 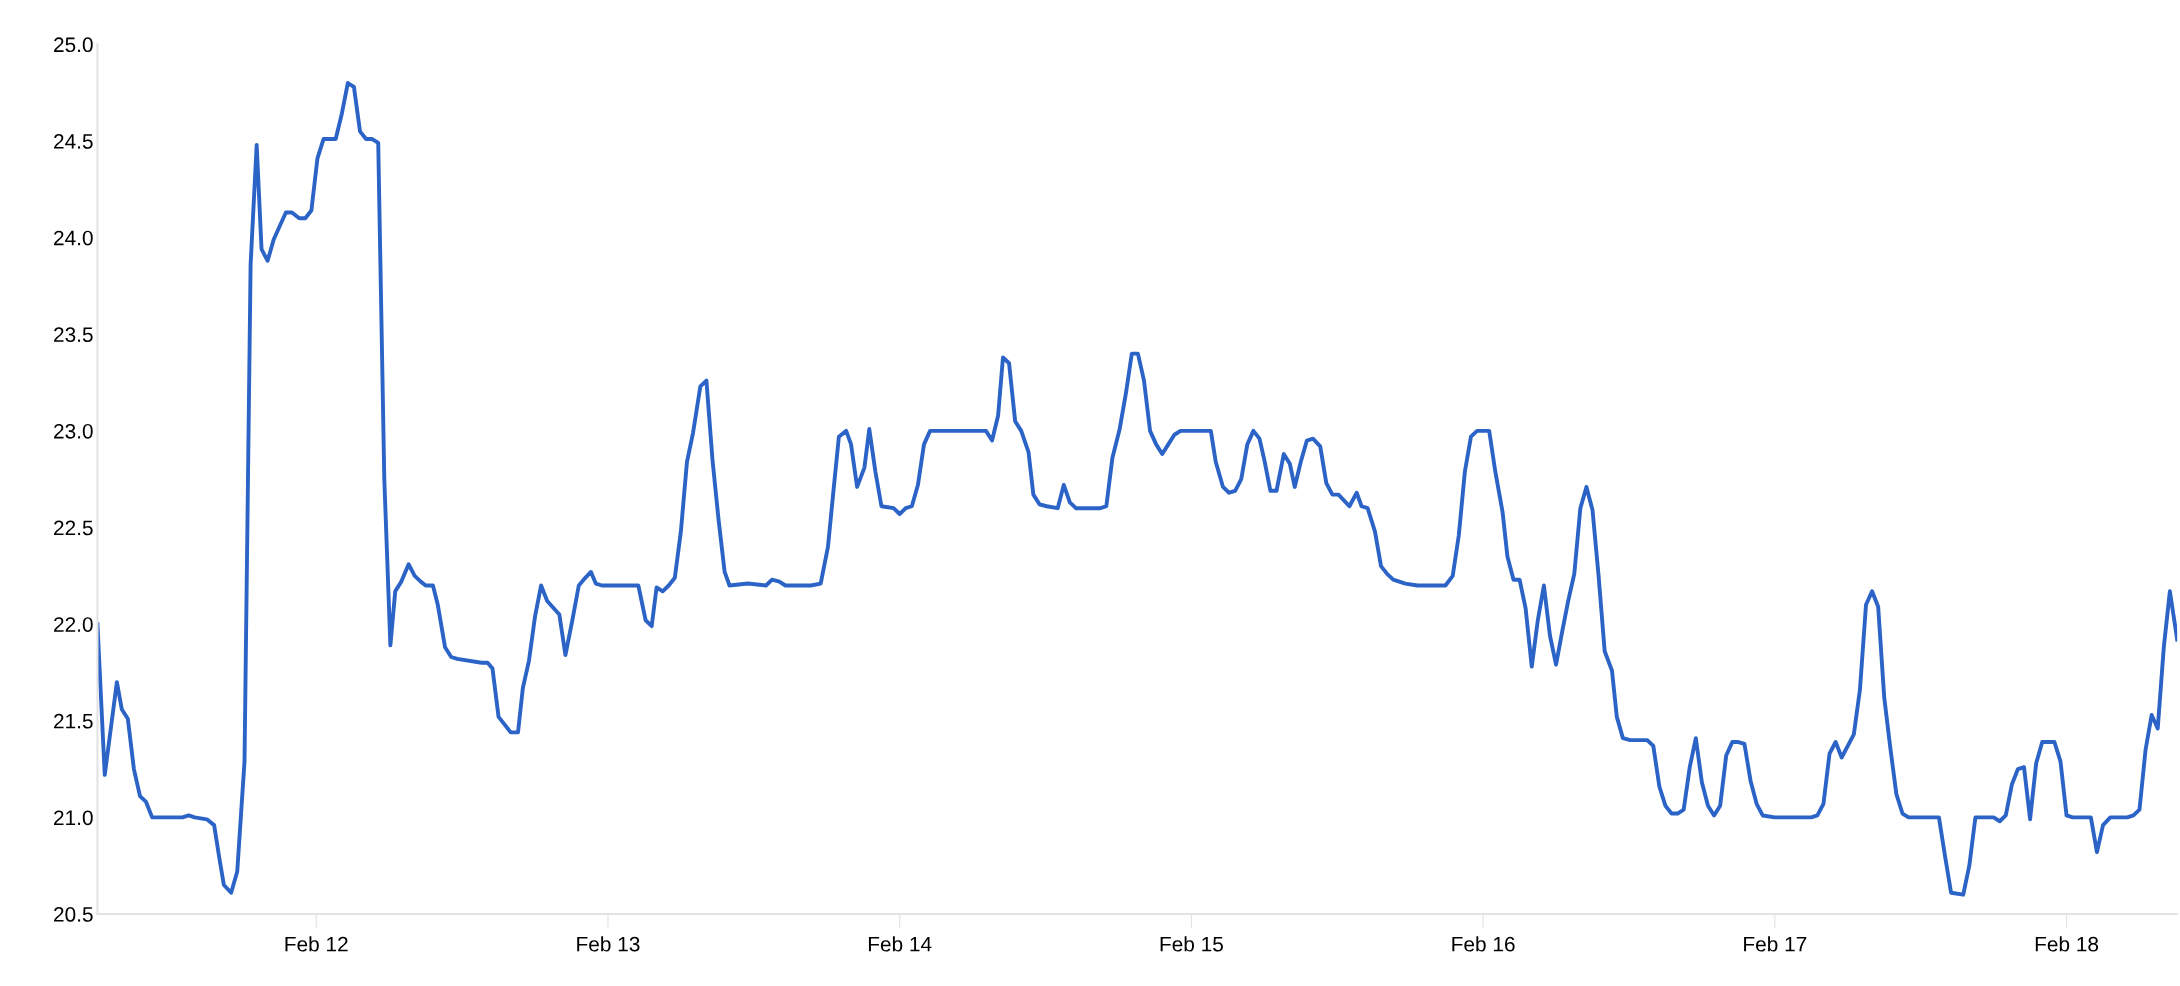 I want to click on y-tick-label: 25.0, so click(x=73, y=45).